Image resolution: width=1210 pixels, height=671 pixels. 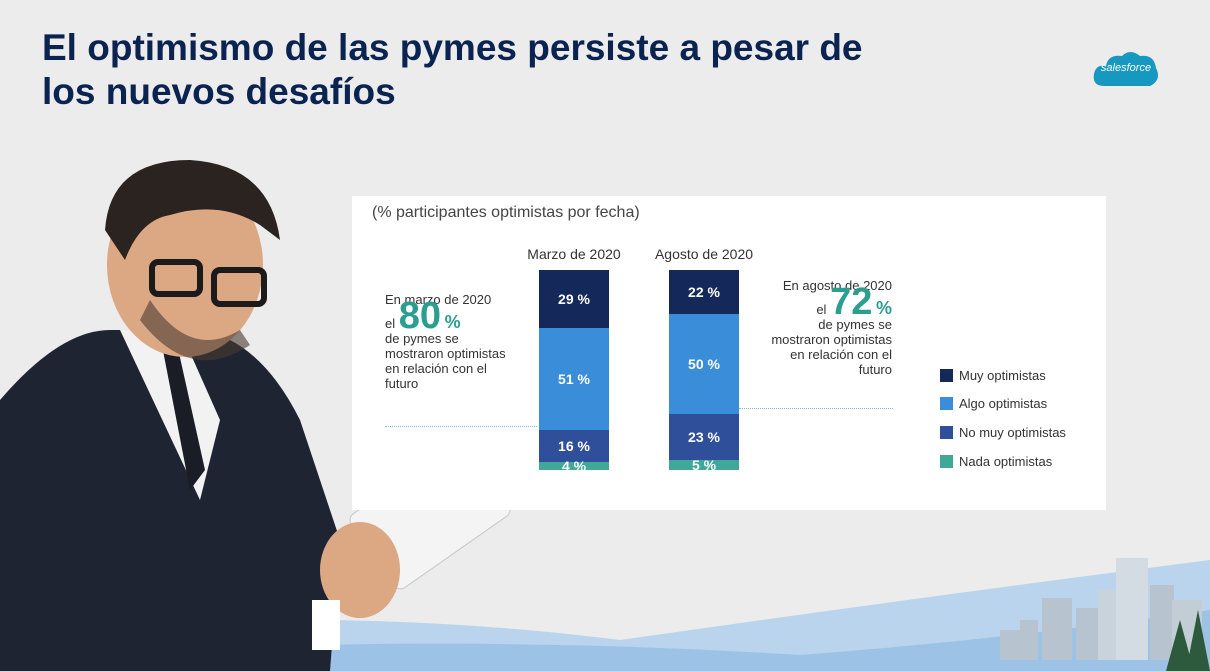 I want to click on chart-title: (% participantes optimistas por fecha), so click(x=506, y=212).